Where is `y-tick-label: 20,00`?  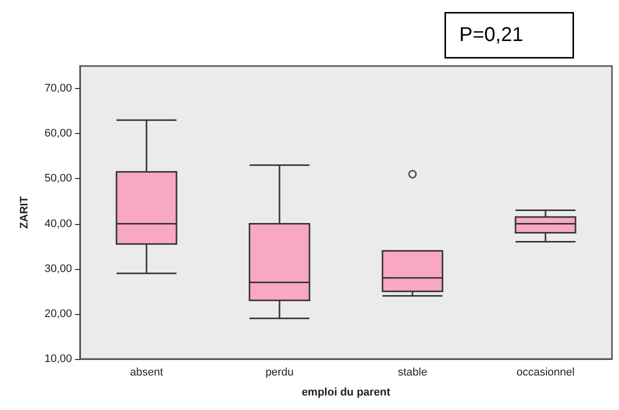 y-tick-label: 20,00 is located at coordinates (58, 314).